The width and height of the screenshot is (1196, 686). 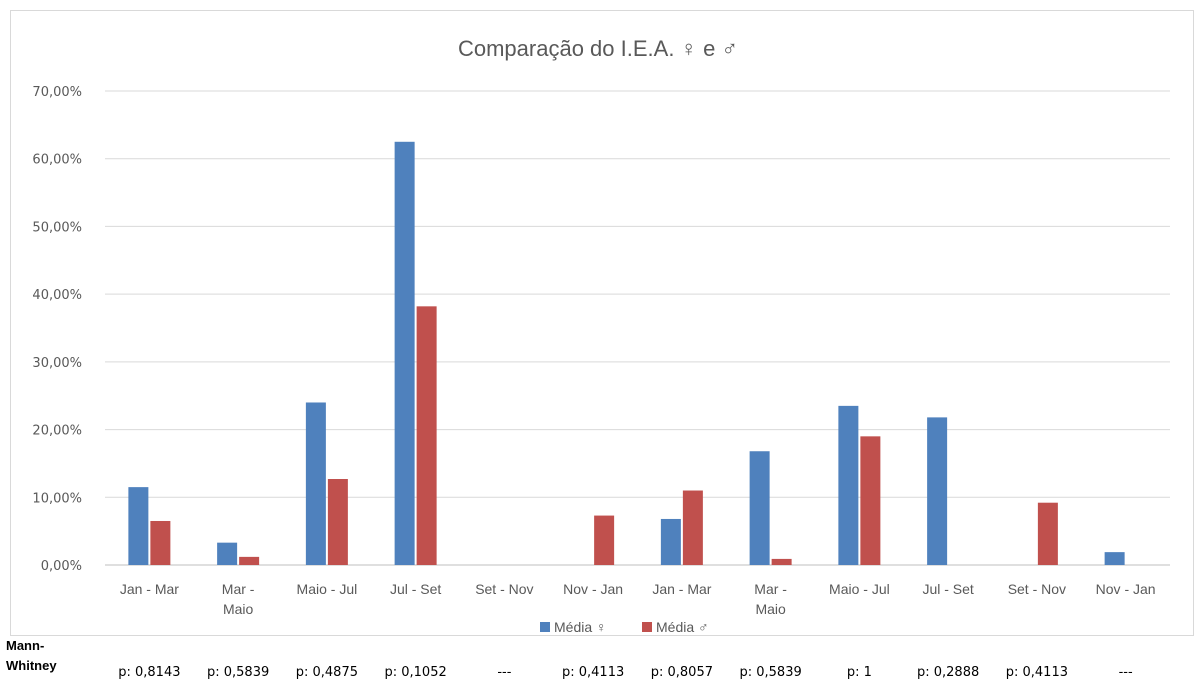 I want to click on y-tick-label: 70,00%, so click(x=57, y=92).